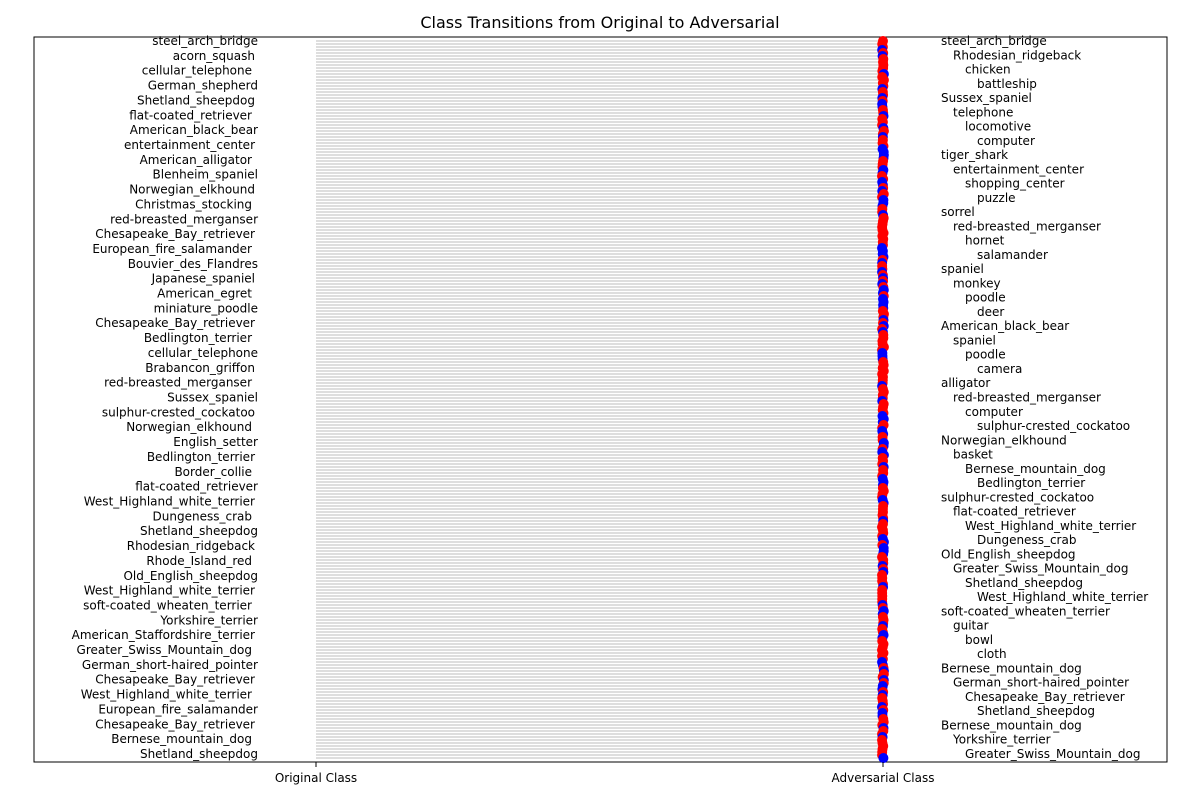 The image size is (1200, 800). I want to click on original-class-label: American_egret, so click(204, 294).